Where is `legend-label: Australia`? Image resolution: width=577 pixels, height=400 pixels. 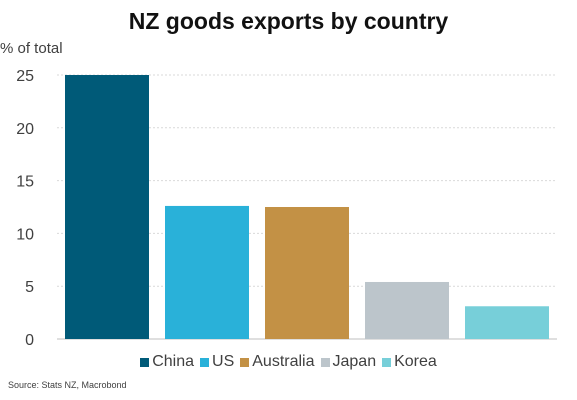
legend-label: Australia is located at coordinates (283, 361).